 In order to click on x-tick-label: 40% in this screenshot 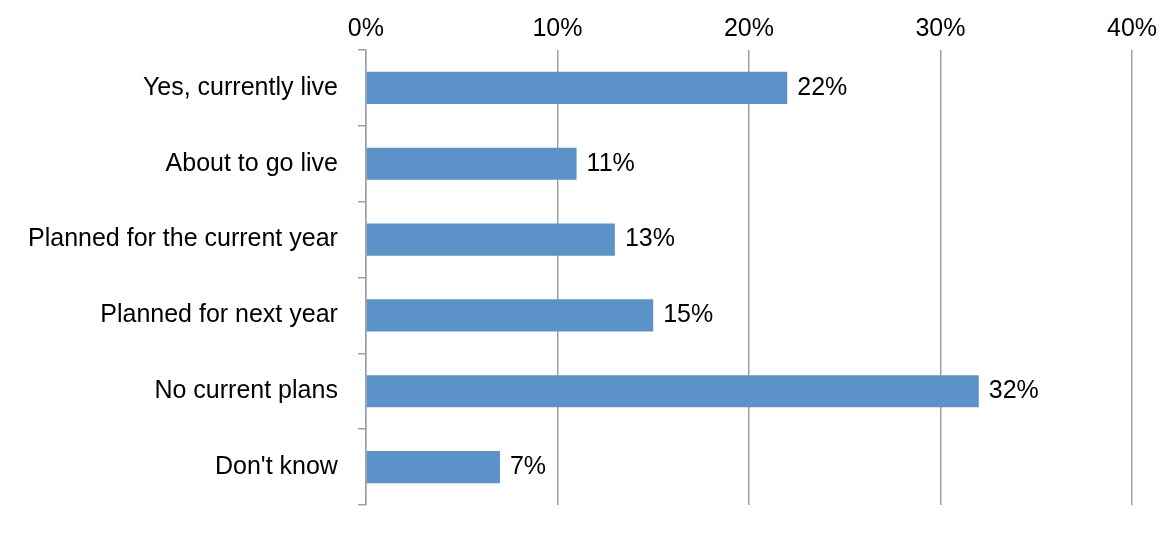, I will do `click(1132, 26)`.